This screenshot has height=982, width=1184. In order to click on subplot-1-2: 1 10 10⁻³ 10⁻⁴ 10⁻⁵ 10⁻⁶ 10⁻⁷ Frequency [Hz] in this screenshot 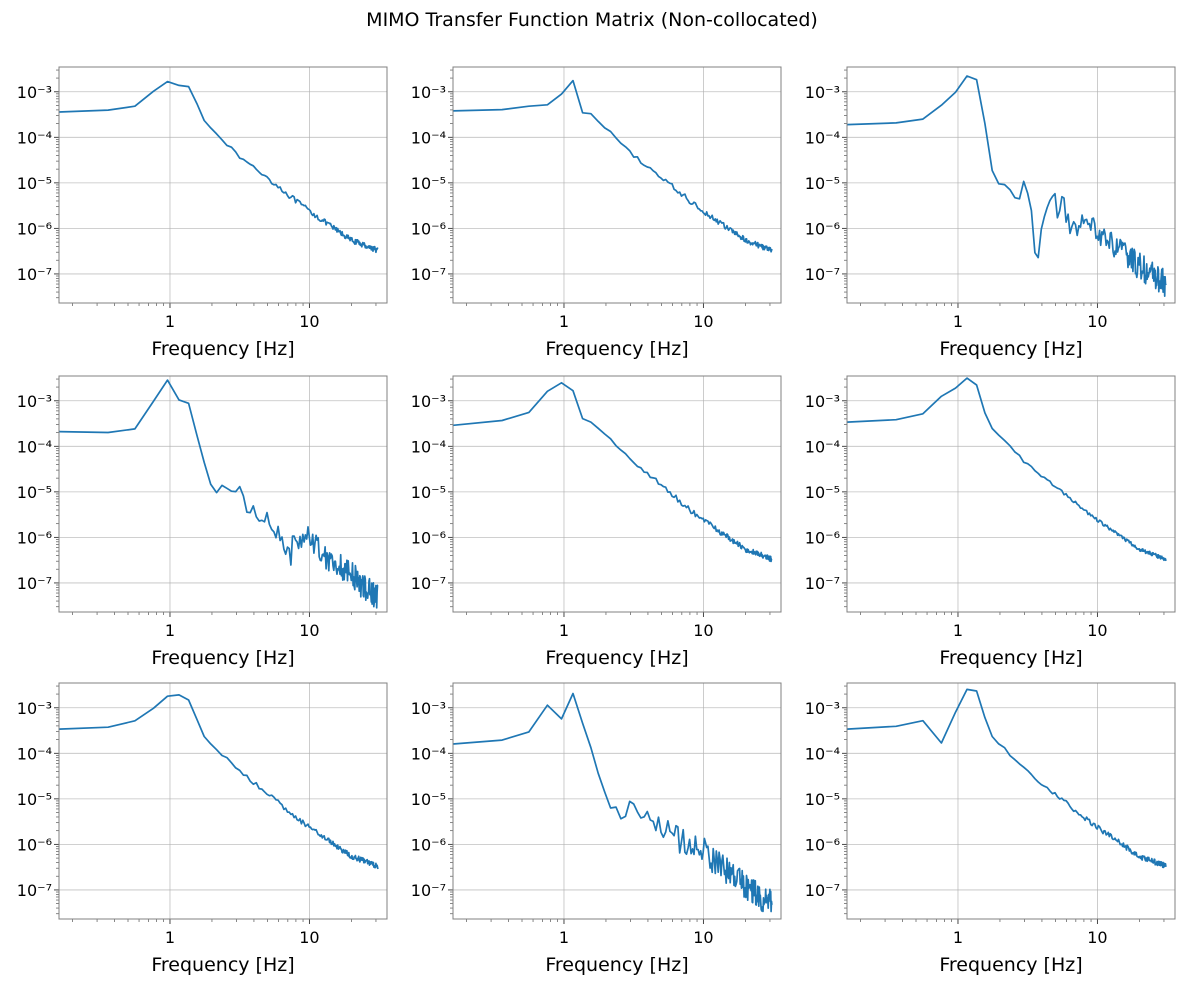, I will do `click(596, 213)`.